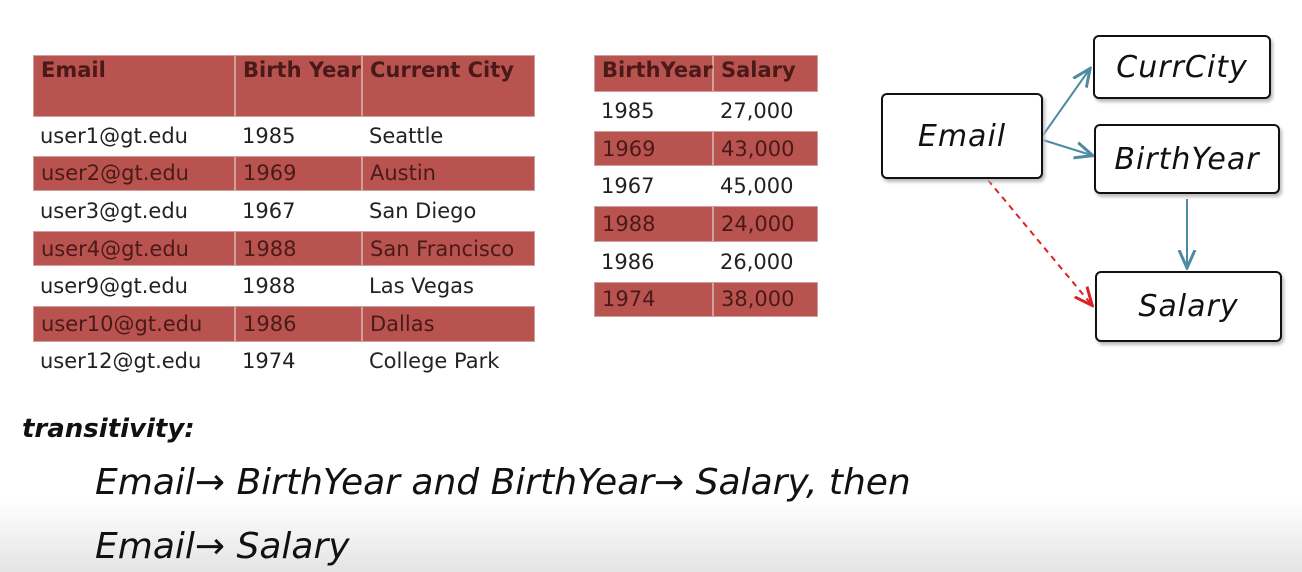 Image resolution: width=1302 pixels, height=572 pixels. I want to click on node: Salary, so click(1188, 306).